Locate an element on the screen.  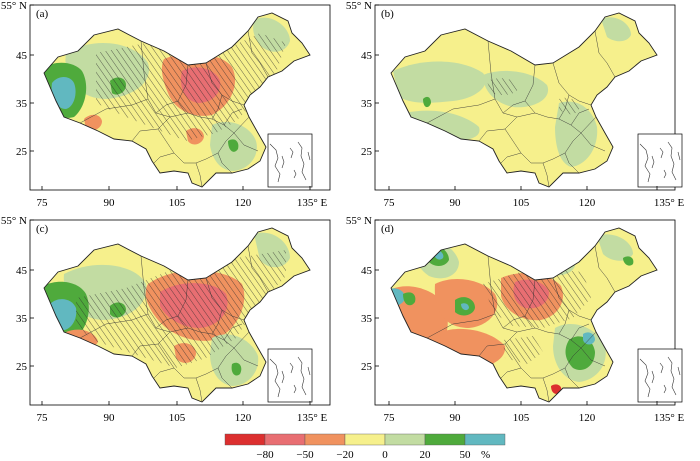
legend-tick-label: −80 is located at coordinates (265, 455).